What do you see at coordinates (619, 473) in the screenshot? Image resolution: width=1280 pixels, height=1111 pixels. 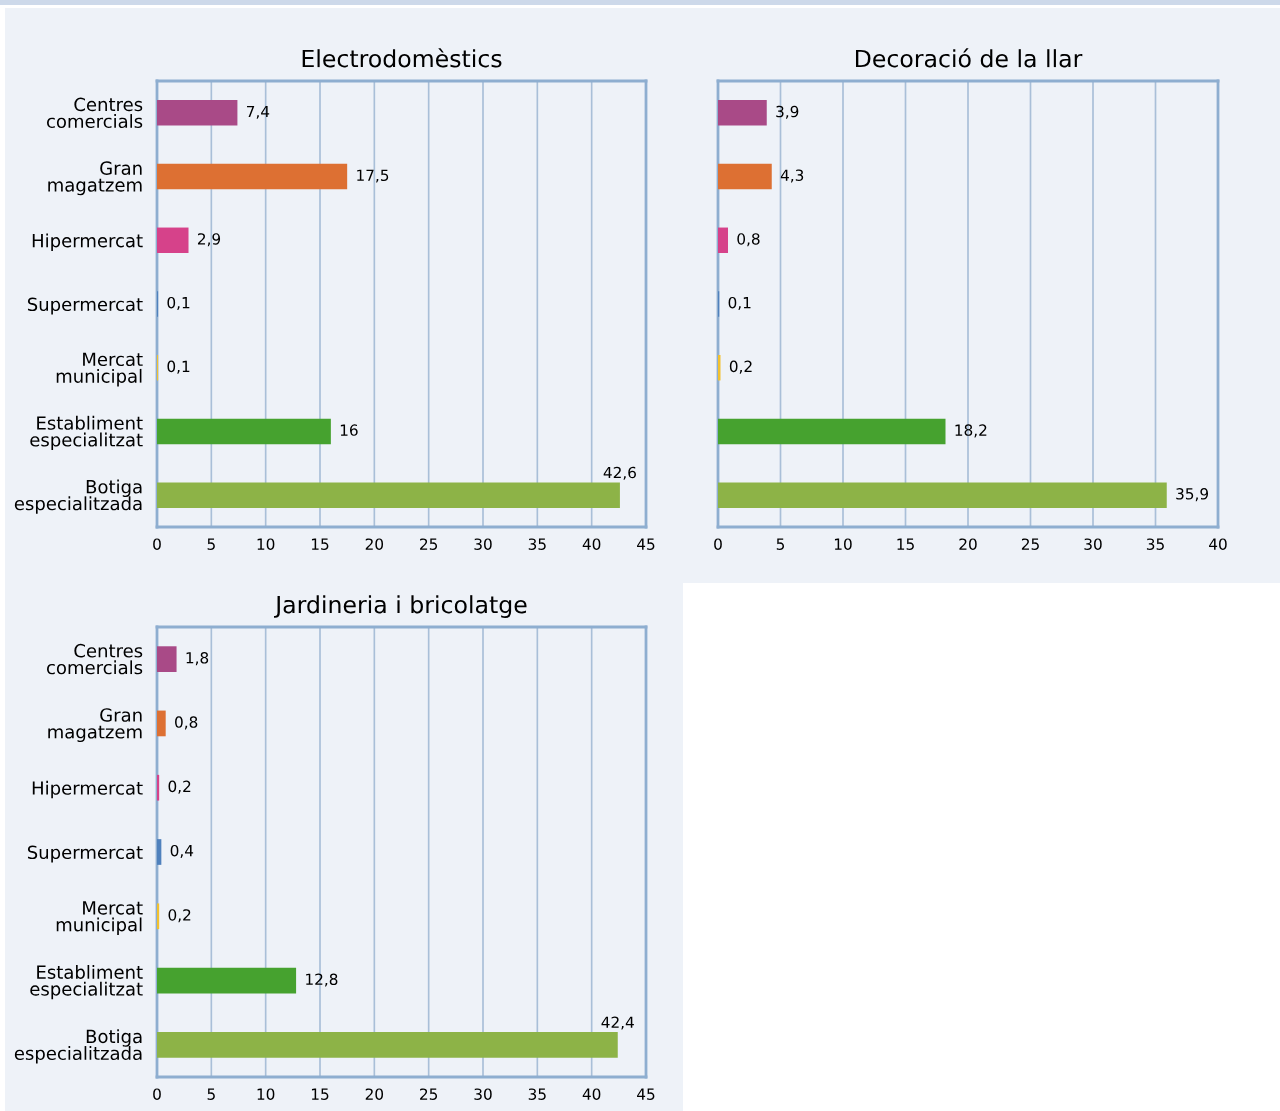 I see `data-label: 42,6` at bounding box center [619, 473].